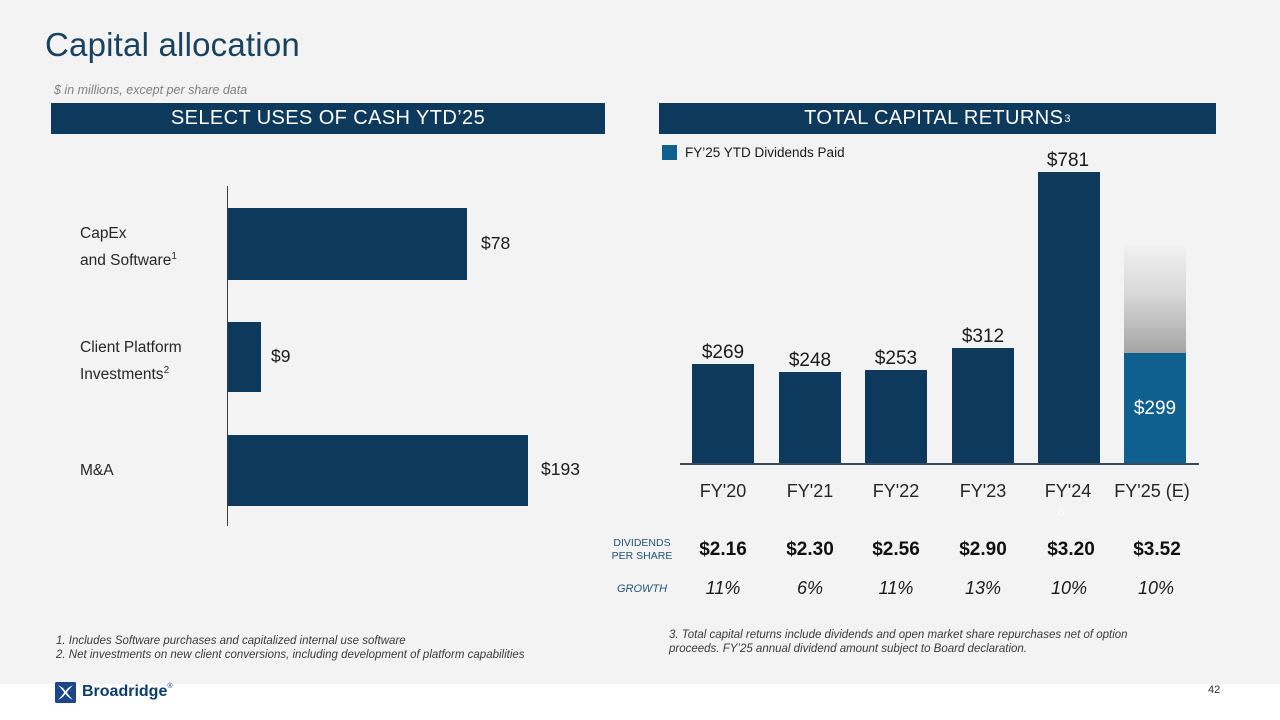 This screenshot has height=720, width=1280. What do you see at coordinates (1069, 588) in the screenshot?
I see `growth-cell-fy24: 10%` at bounding box center [1069, 588].